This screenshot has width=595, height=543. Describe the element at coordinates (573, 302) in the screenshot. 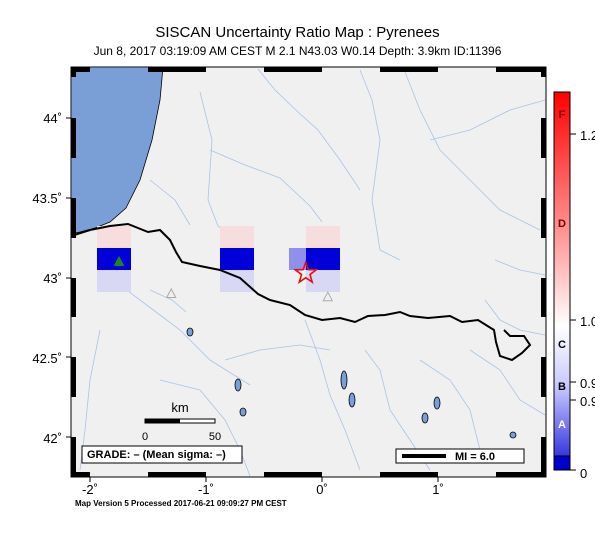

I see `colorbar-ticks` at that location.